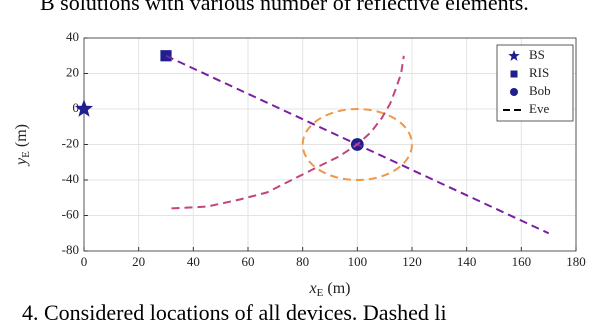 The height and width of the screenshot is (322, 614). Describe the element at coordinates (302, 261) in the screenshot. I see `x-tick-label: 80` at that location.